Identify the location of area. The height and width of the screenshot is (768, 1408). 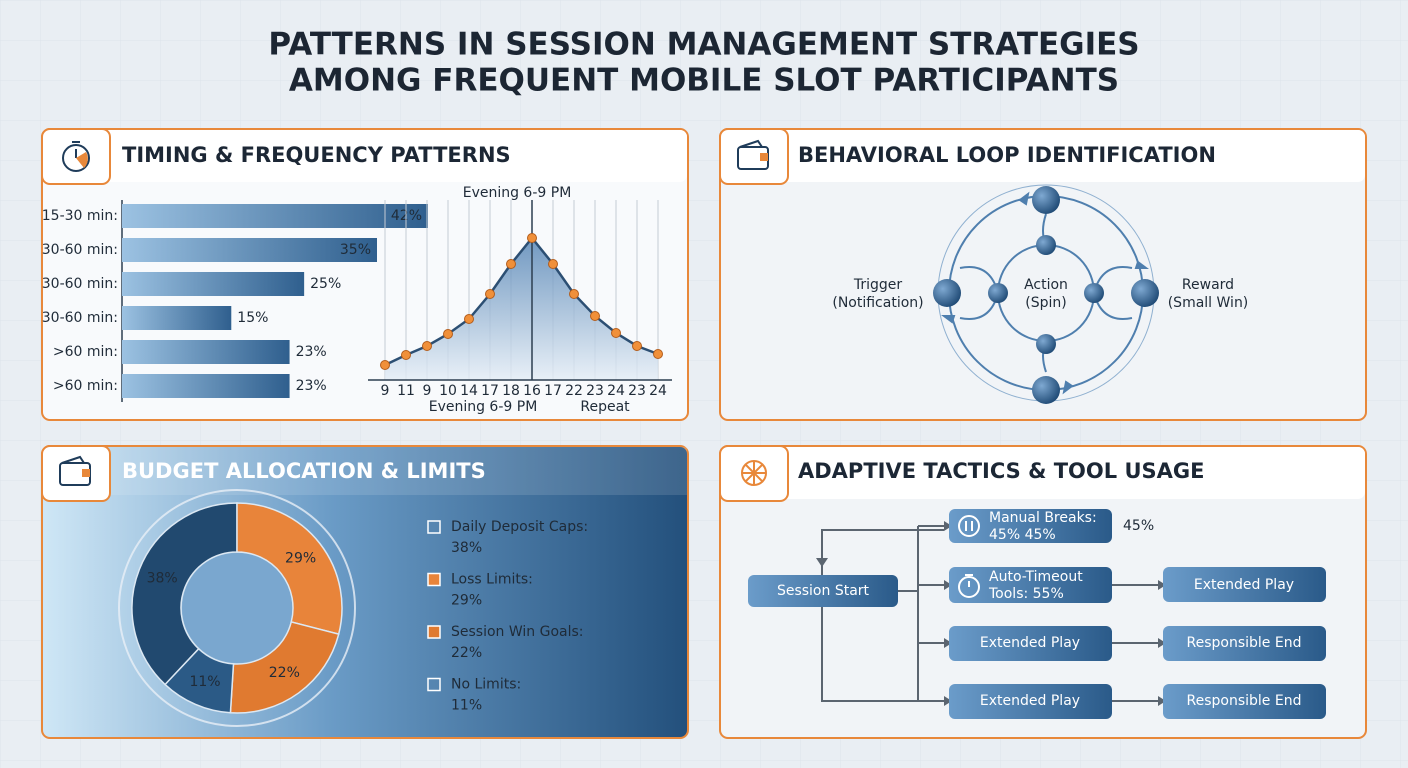
(521, 309).